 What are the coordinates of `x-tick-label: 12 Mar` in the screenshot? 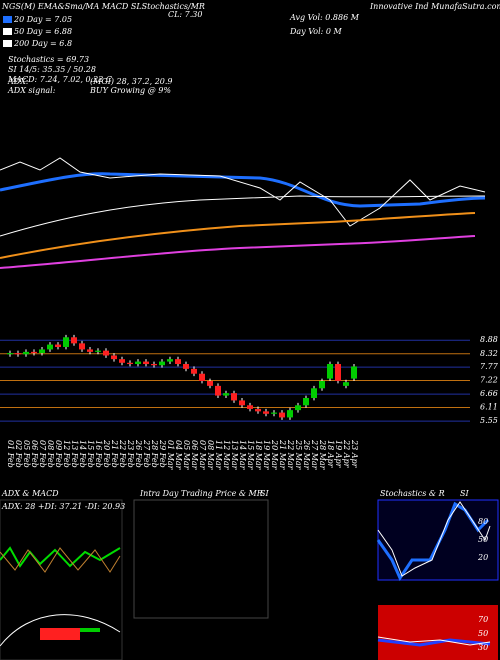 It's located at (226, 455).